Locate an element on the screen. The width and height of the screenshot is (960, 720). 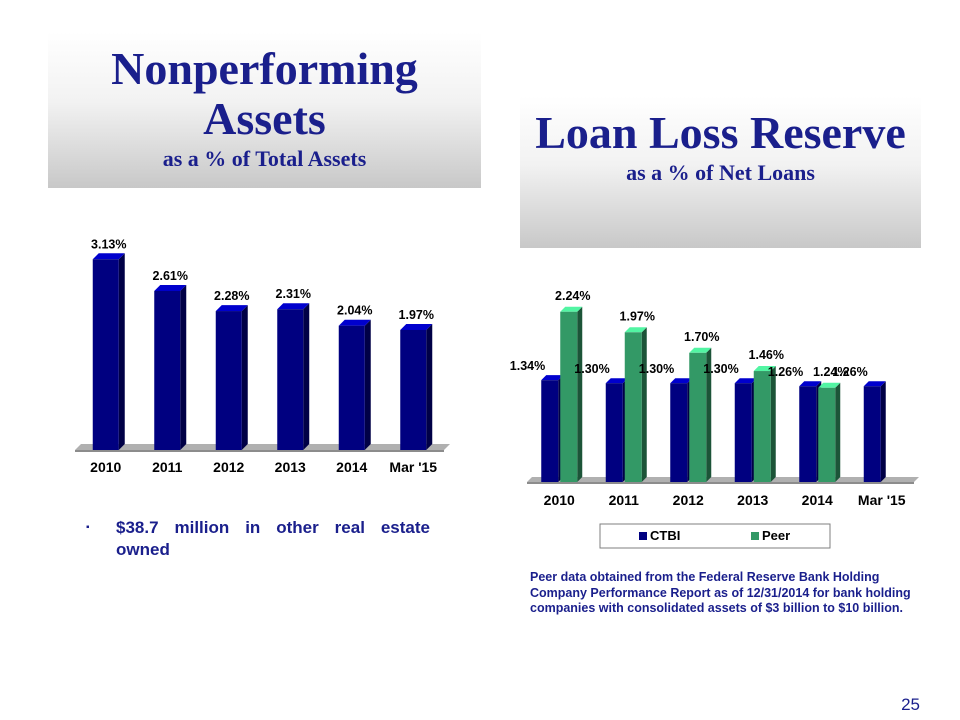
npa-x-tick-Mar '15: Mar '15 is located at coordinates (413, 467).